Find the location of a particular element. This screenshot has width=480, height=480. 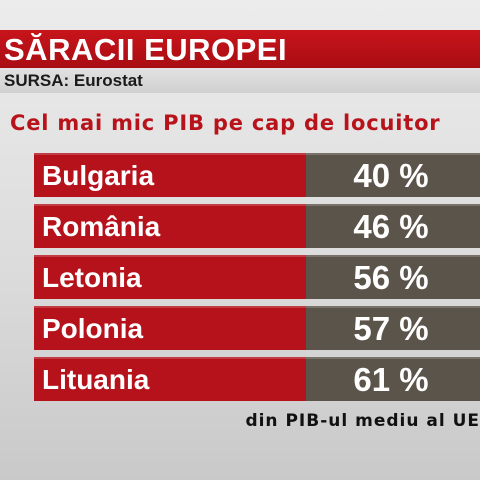

table-row: Bulgaria 40 % is located at coordinates (257, 175).